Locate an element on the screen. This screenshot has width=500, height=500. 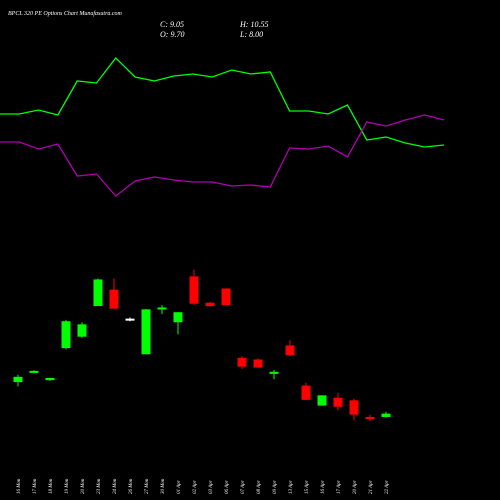
low-readout: L: 8.00 is located at coordinates (251, 34).